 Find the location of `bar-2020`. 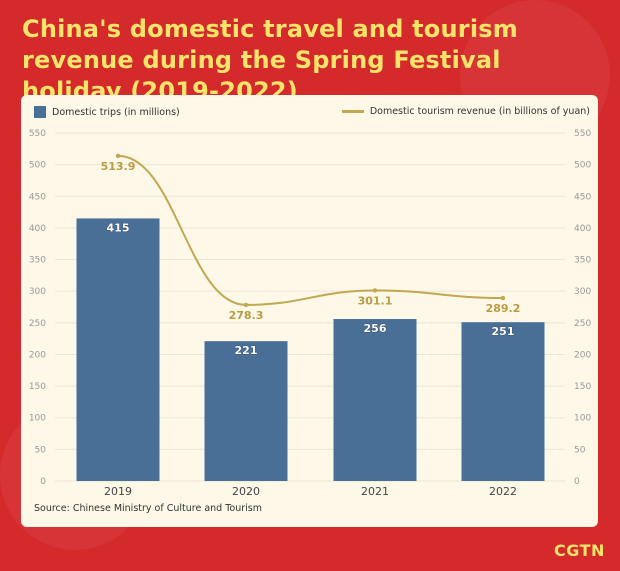

bar-2020 is located at coordinates (246, 411).